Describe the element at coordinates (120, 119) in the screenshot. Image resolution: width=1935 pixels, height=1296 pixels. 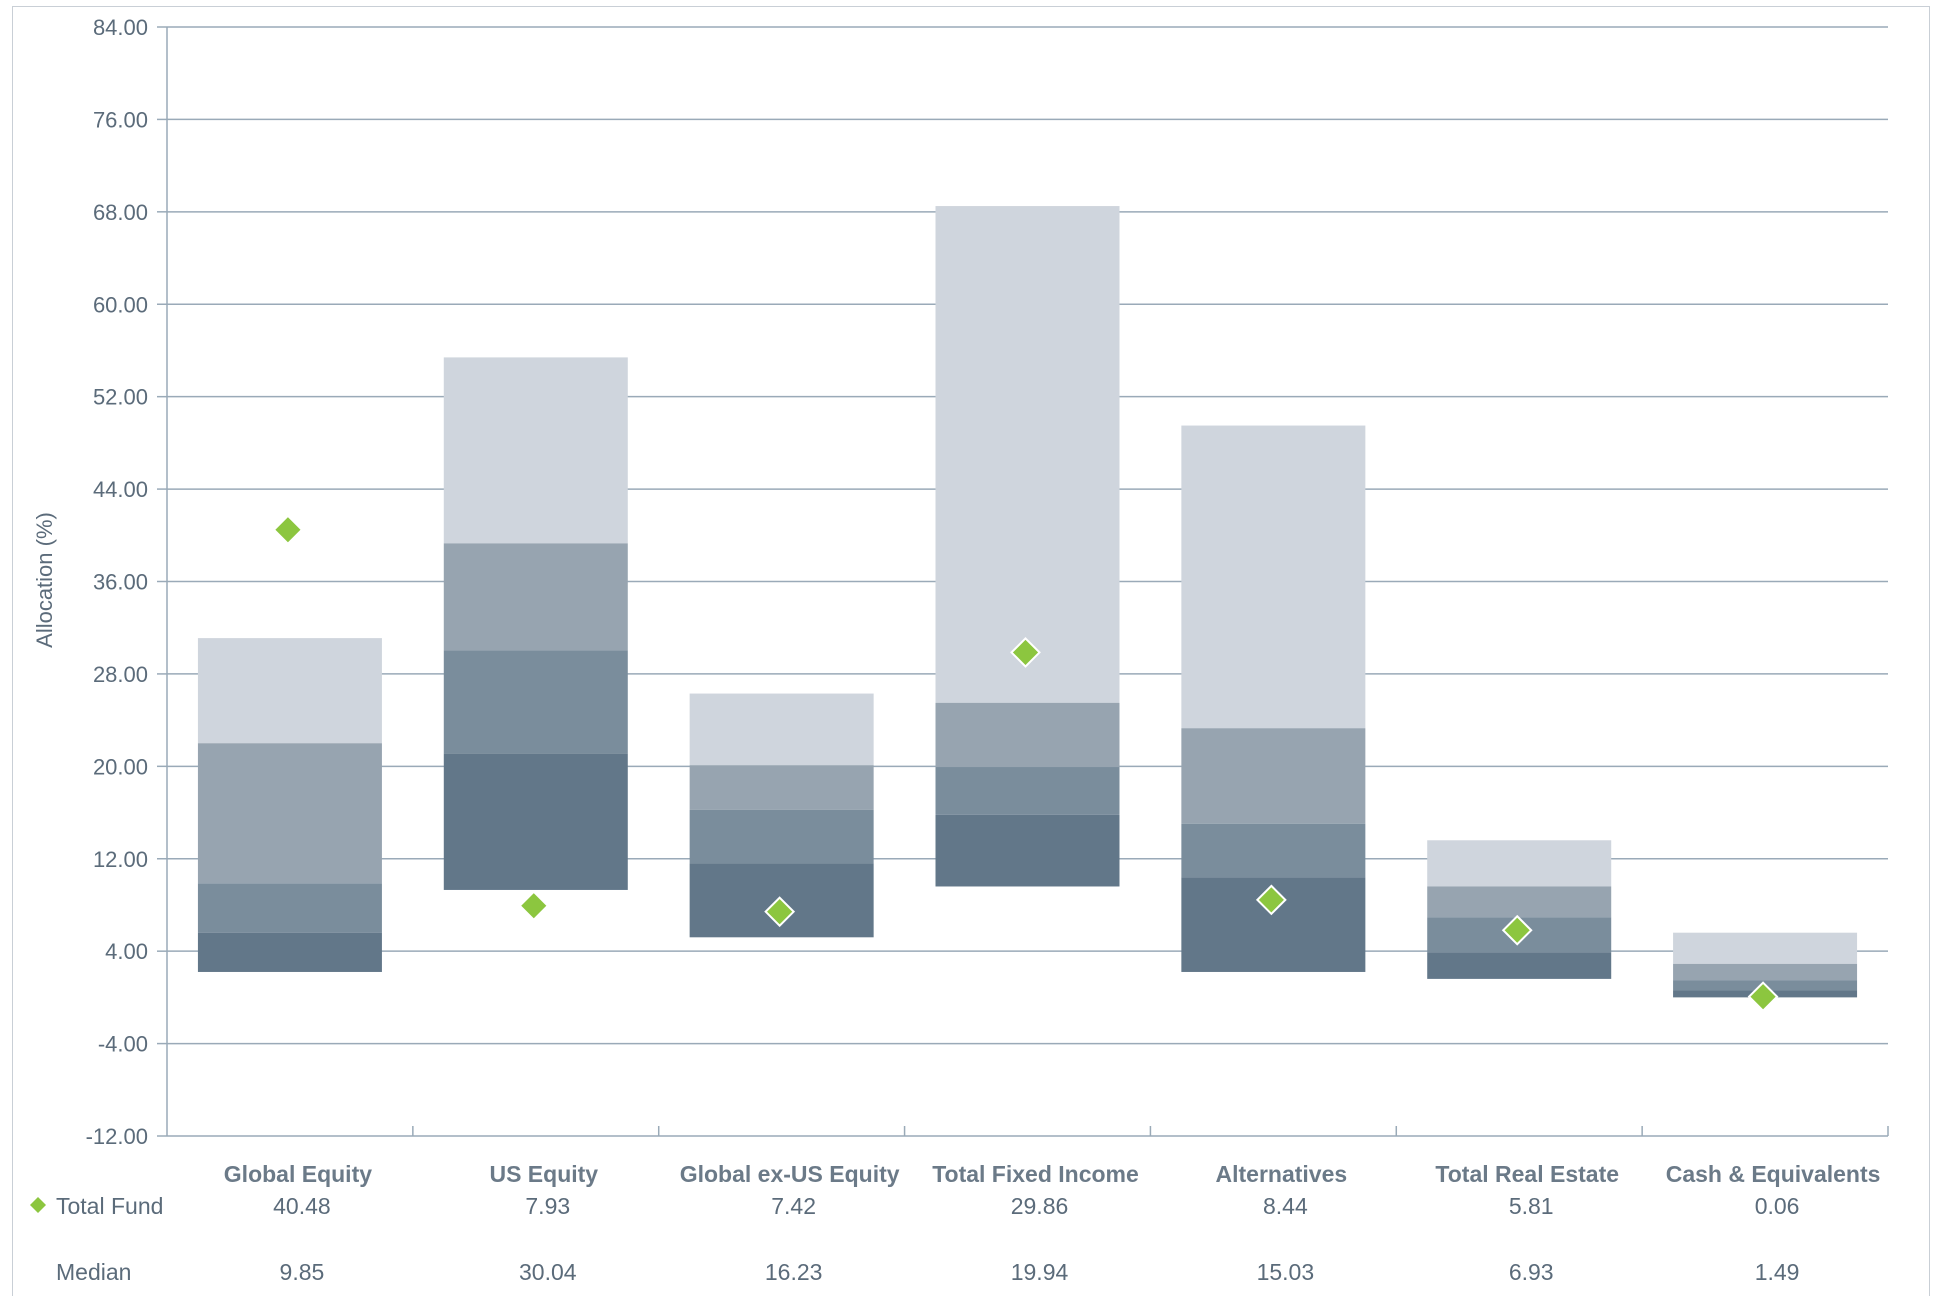
I see `y-tick-label: 76.00` at that location.